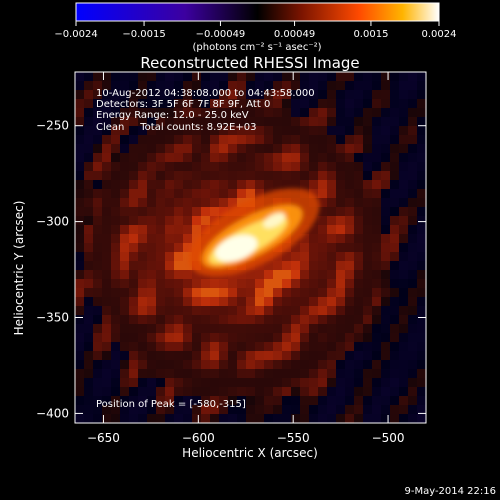 The width and height of the screenshot is (500, 500). Describe the element at coordinates (52, 413) in the screenshot. I see `y-tick-label: −400` at that location.